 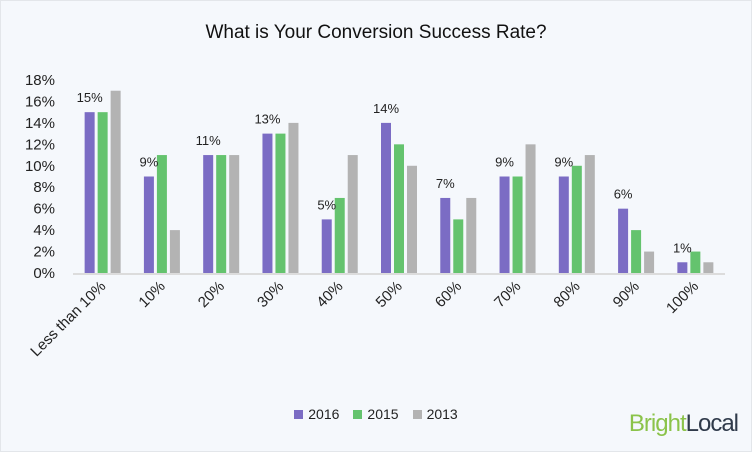 What do you see at coordinates (68, 319) in the screenshot?
I see `x-tick-label: Less than 10%` at bounding box center [68, 319].